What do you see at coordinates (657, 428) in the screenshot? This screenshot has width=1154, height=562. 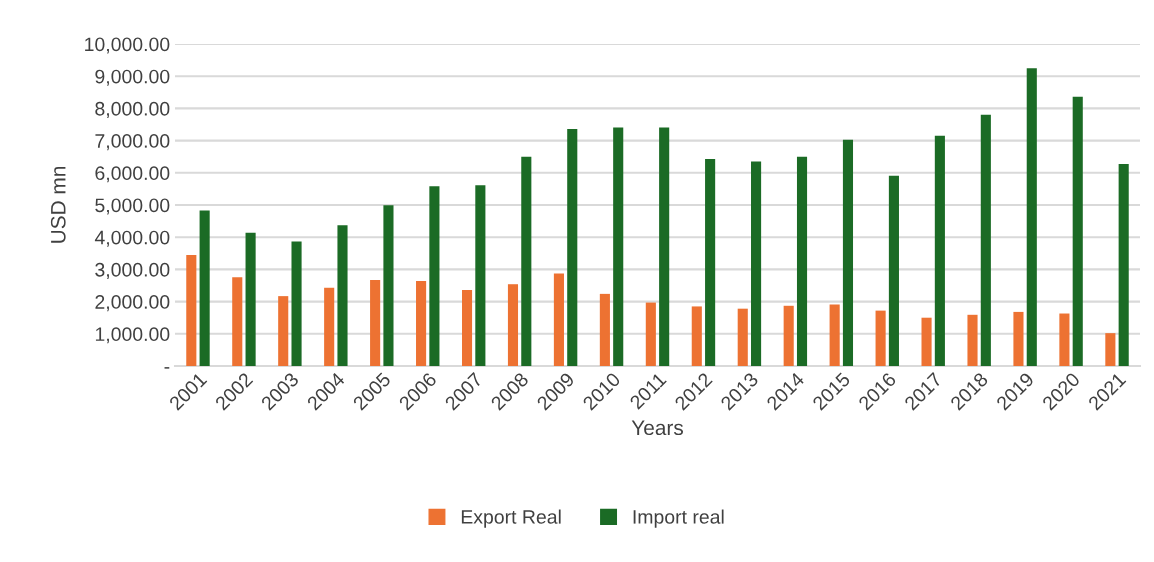 I see `x-axis-title: Years` at bounding box center [657, 428].